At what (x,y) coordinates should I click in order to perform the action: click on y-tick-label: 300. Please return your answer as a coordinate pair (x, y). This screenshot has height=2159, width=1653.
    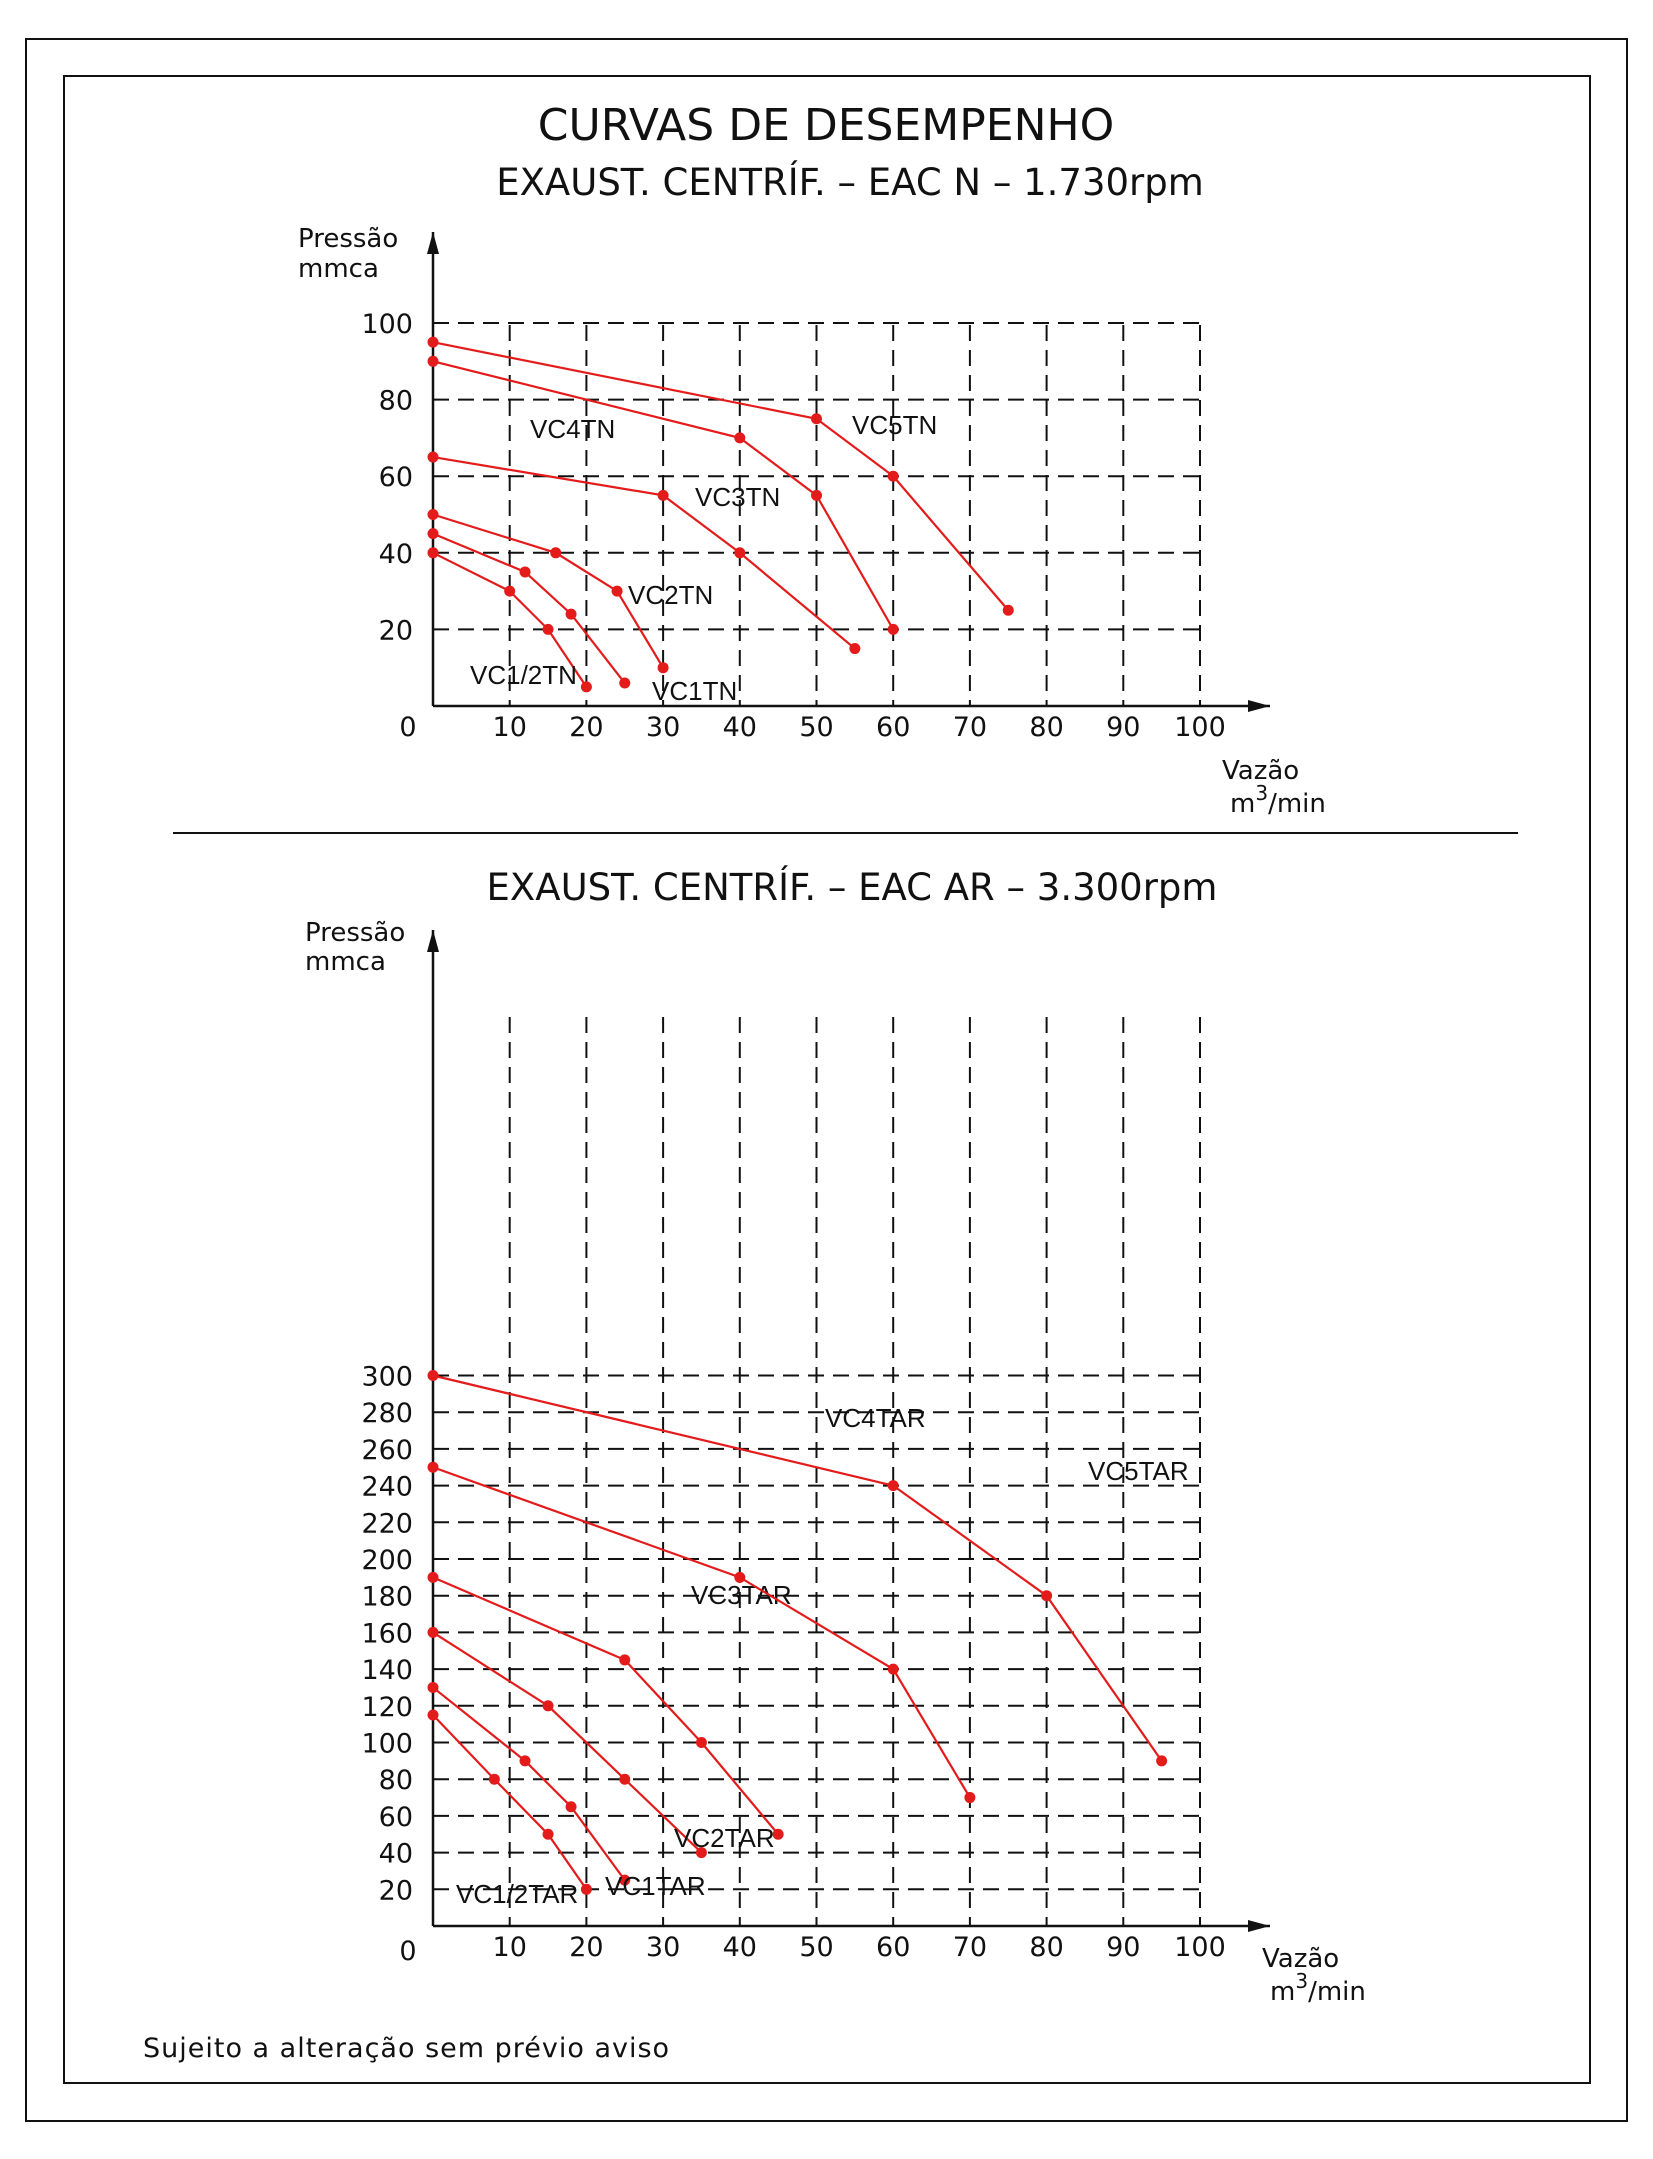
    Looking at the image, I should click on (387, 1377).